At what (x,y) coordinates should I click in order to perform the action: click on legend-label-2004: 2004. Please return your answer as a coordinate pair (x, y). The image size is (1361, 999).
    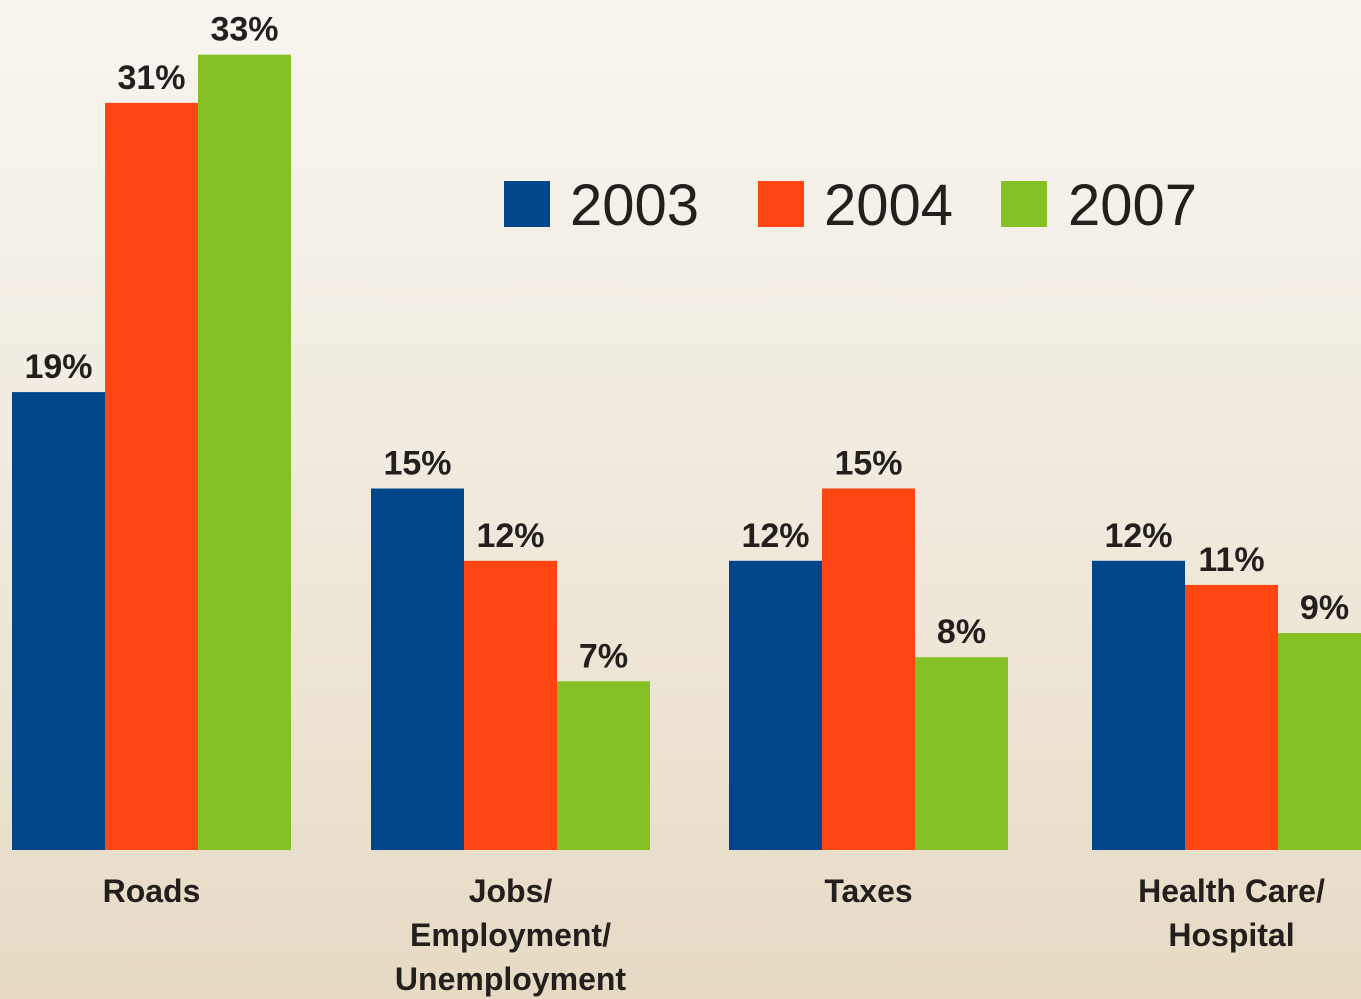
    Looking at the image, I should click on (888, 205).